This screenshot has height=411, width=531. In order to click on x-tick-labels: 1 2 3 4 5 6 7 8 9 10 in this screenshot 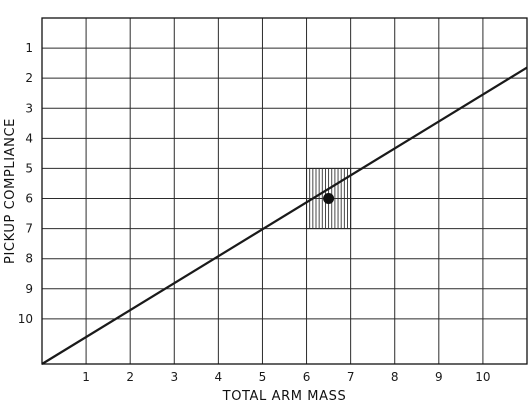, I will do `click(286, 377)`.